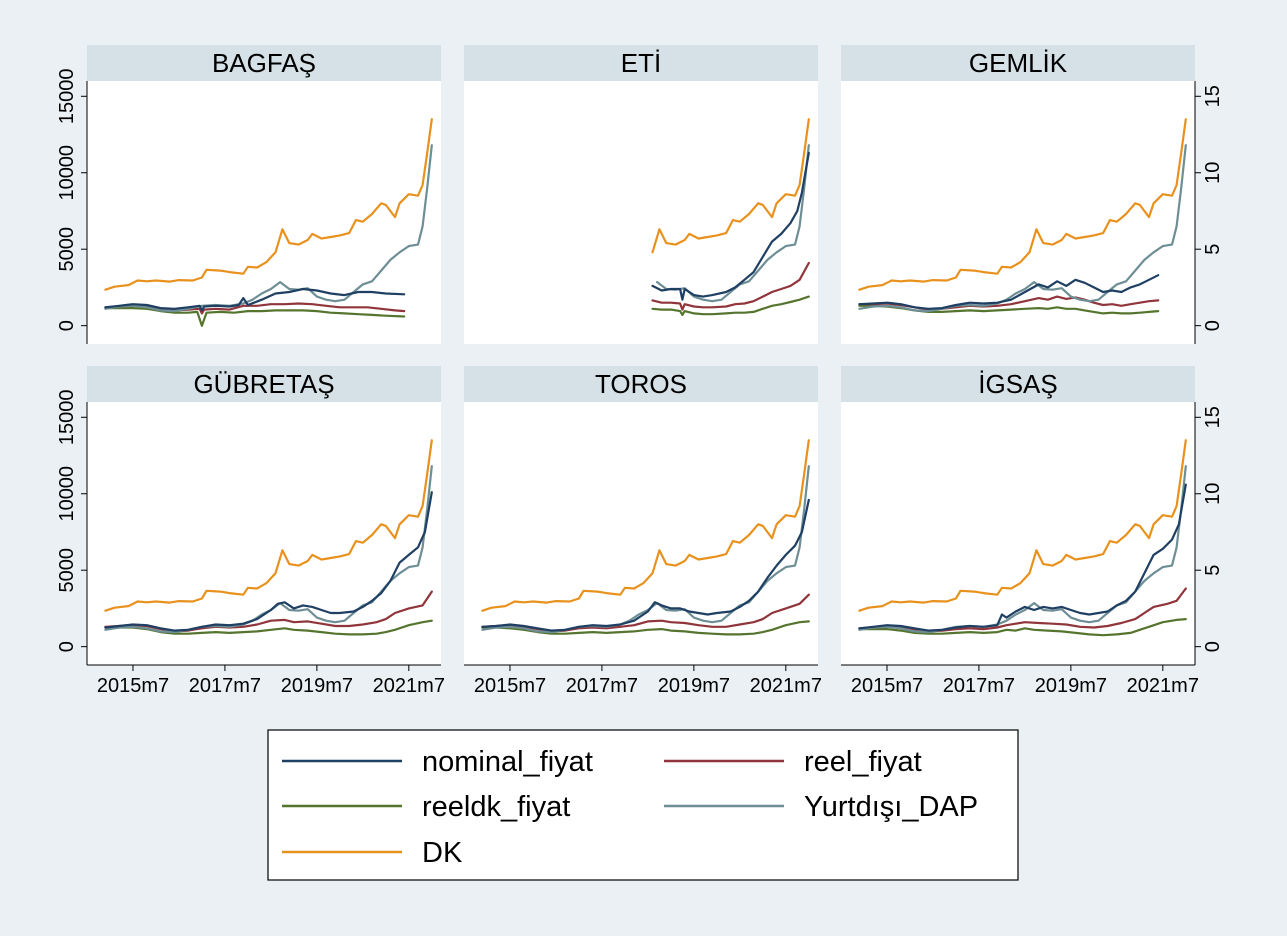  I want to click on legend-item-reeldk-fiyat: reeldk_fiyat, so click(426, 807).